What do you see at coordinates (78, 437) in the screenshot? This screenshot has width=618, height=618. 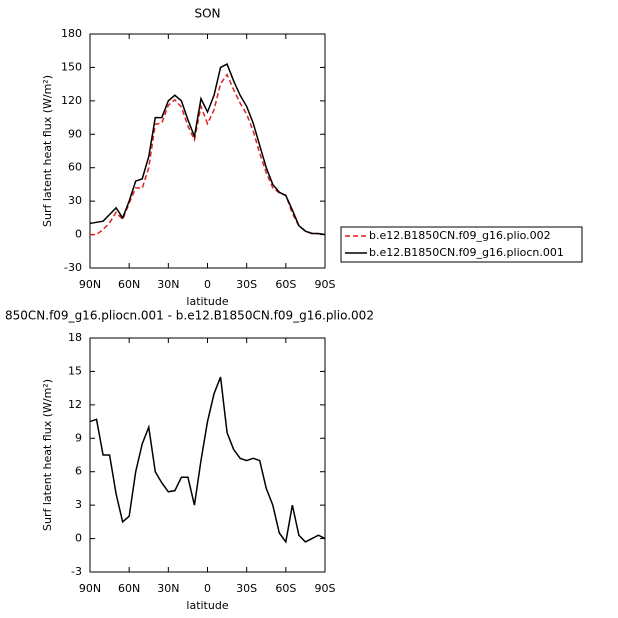 I see `y-tick-label: 9` at bounding box center [78, 437].